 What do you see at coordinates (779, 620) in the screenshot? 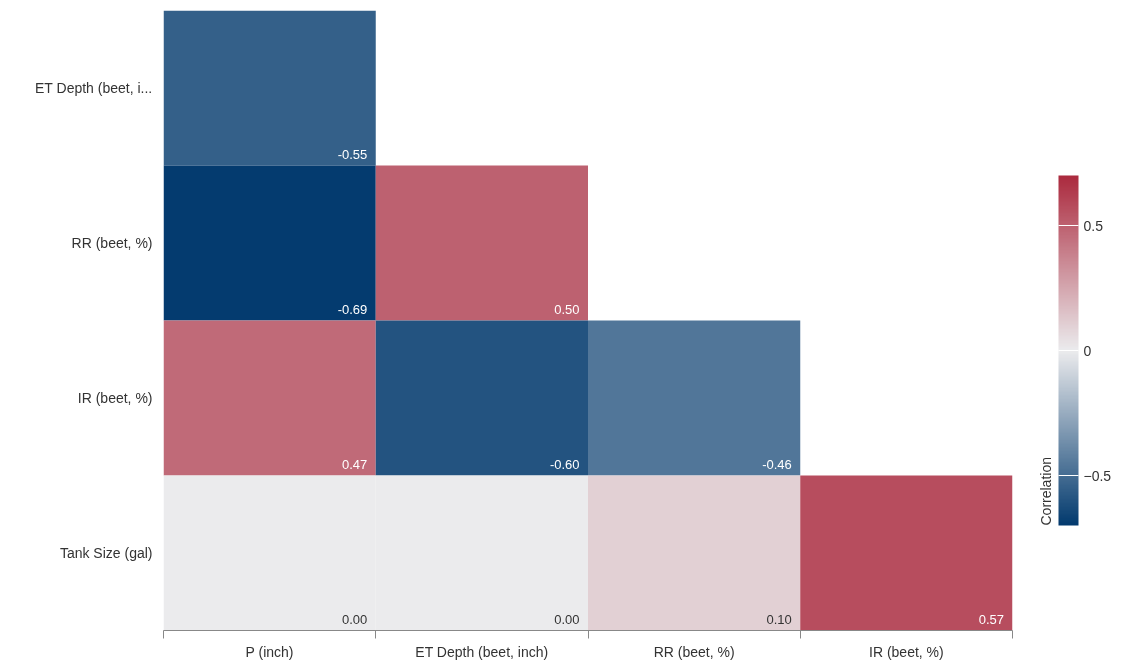
I see `data-label: 0.10` at bounding box center [779, 620].